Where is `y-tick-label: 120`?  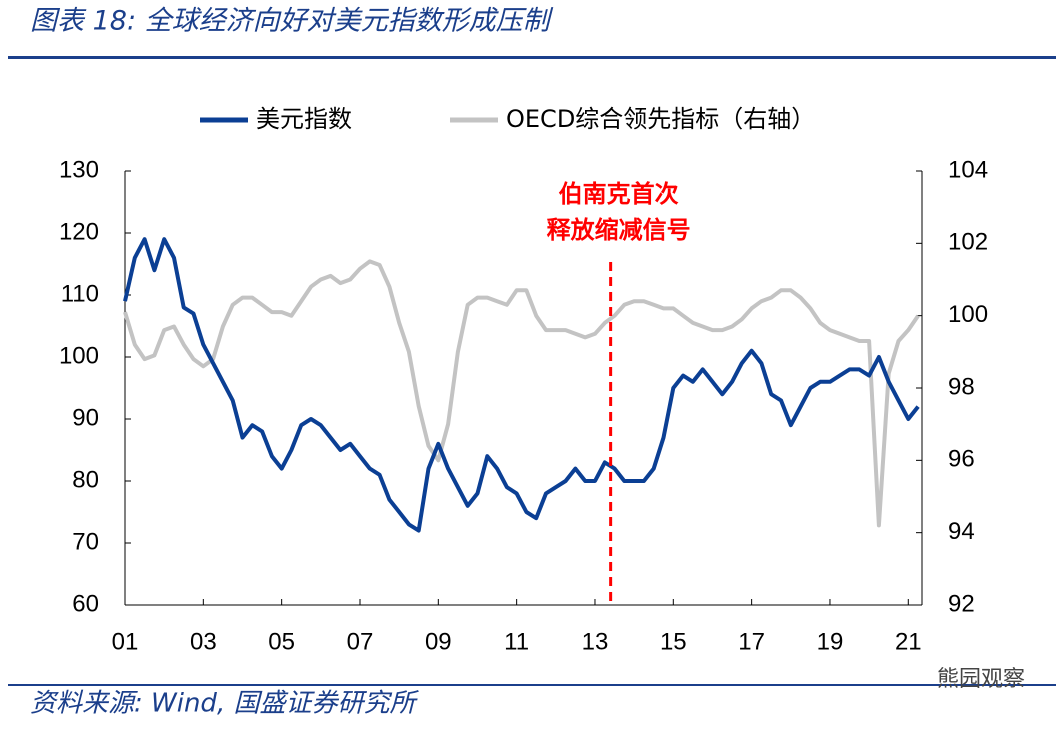 y-tick-label: 120 is located at coordinates (79, 231).